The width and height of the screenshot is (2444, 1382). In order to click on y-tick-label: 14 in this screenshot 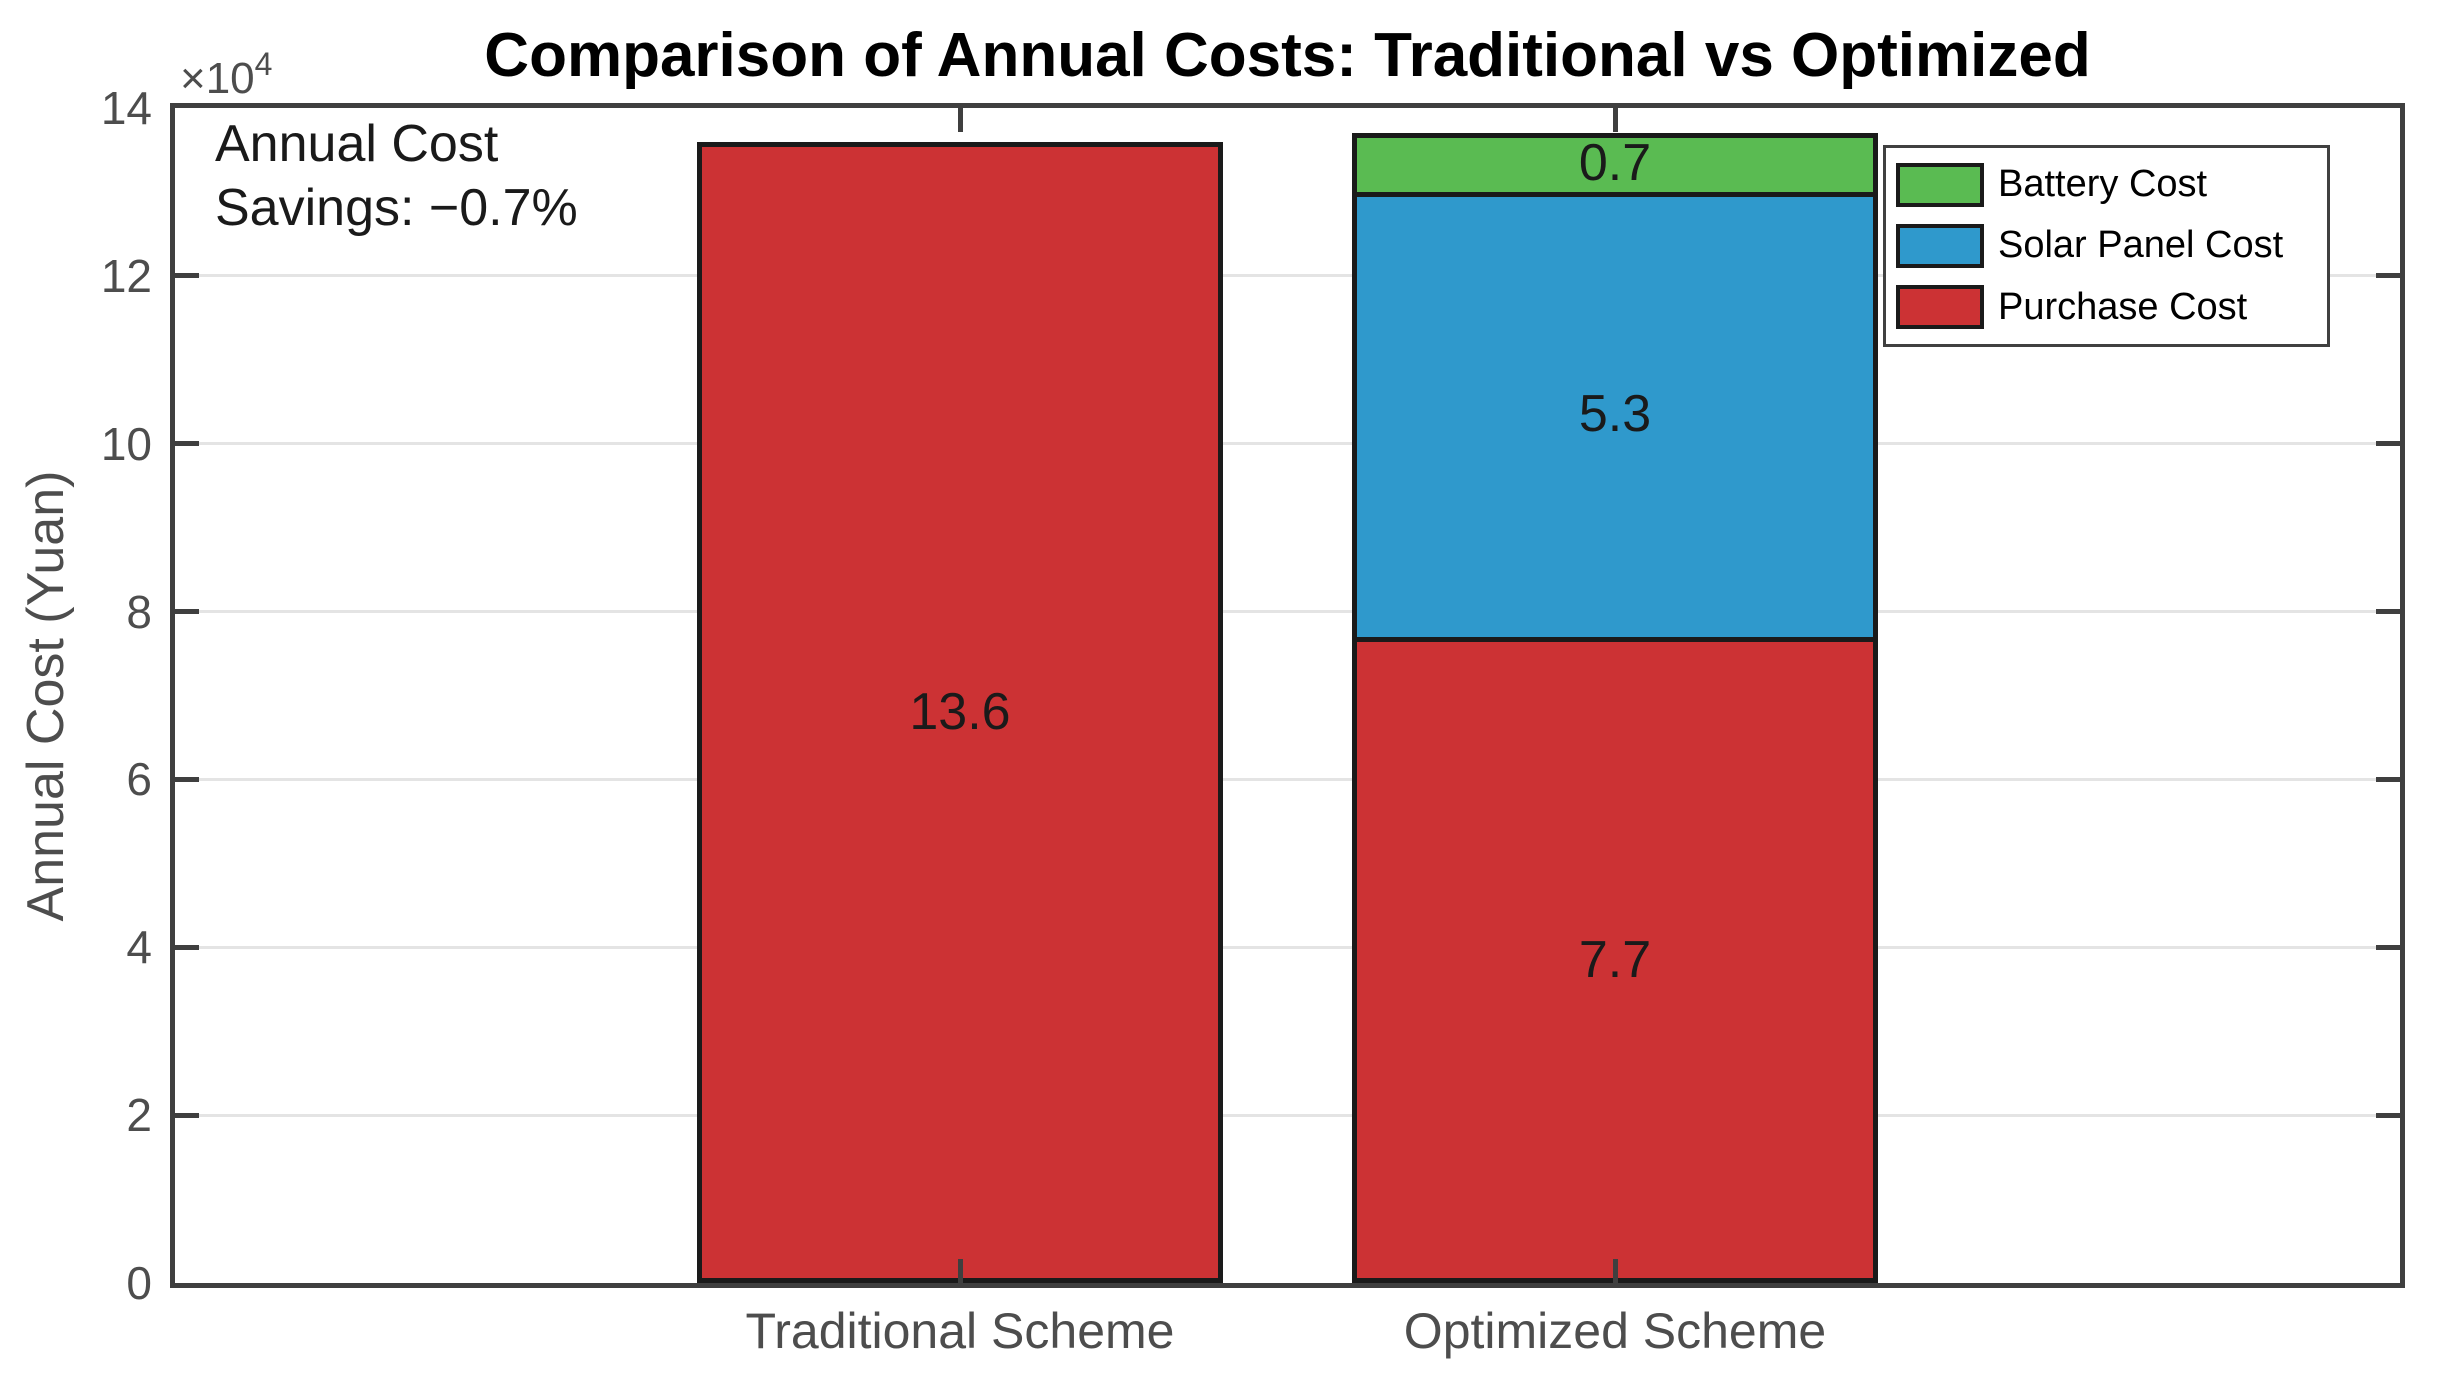, I will do `click(126, 108)`.